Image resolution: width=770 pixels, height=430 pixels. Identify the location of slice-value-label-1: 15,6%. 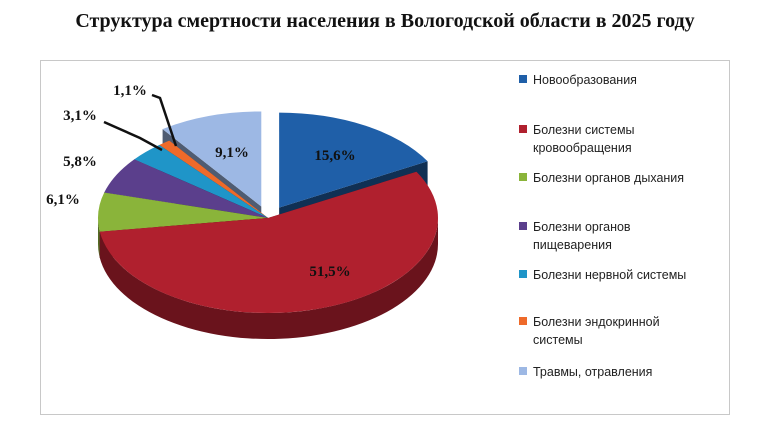
(334, 156).